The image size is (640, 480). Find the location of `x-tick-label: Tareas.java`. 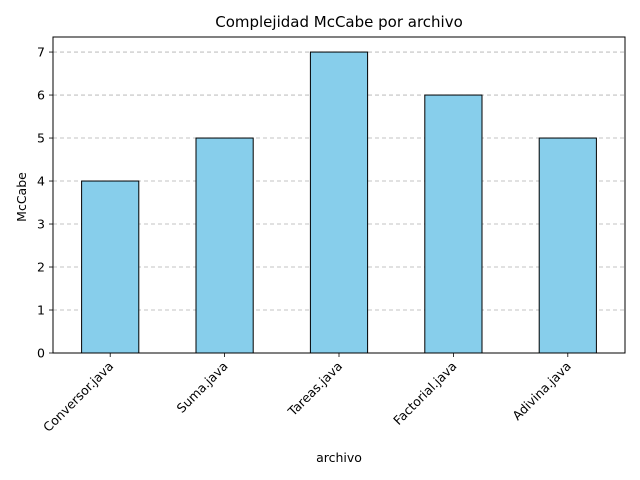

x-tick-label: Tareas.java is located at coordinates (314, 389).